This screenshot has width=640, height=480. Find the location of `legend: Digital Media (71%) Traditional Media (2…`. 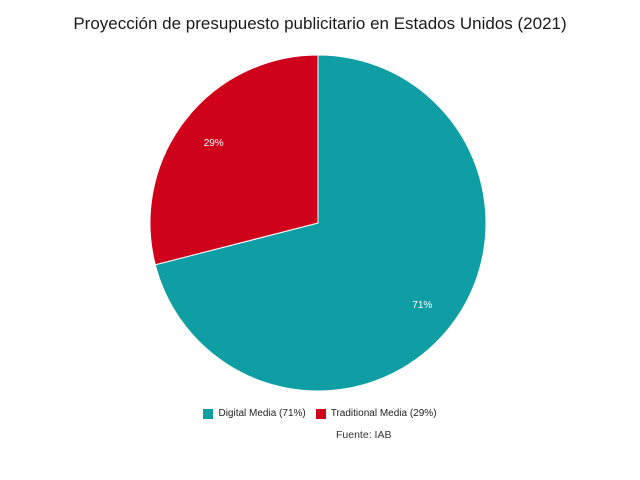

legend: Digital Media (71%) Traditional Media (2… is located at coordinates (320, 413).